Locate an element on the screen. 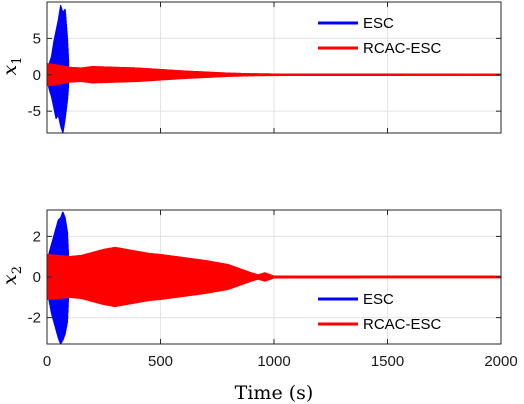 This screenshot has height=404, width=524. x-tick-label: 2000 is located at coordinates (500, 361).